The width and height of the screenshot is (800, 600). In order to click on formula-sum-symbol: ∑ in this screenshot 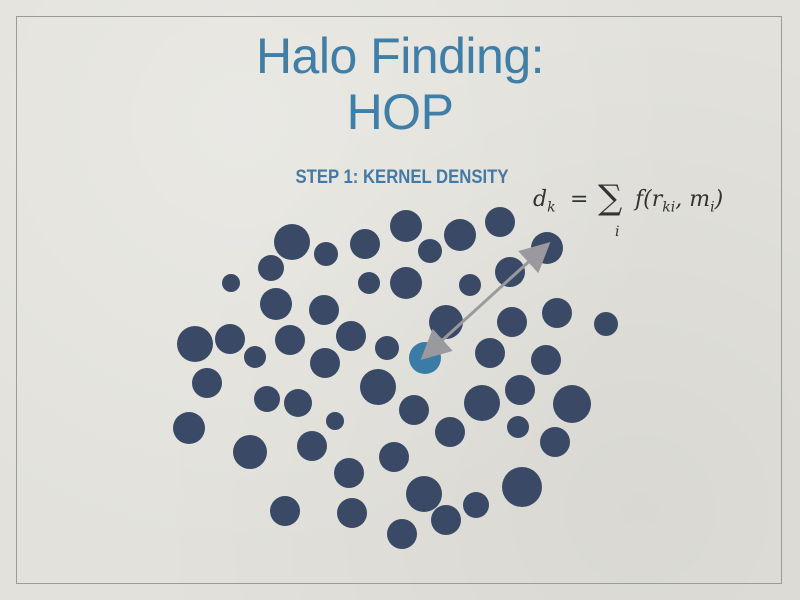, I will do `click(610, 198)`.